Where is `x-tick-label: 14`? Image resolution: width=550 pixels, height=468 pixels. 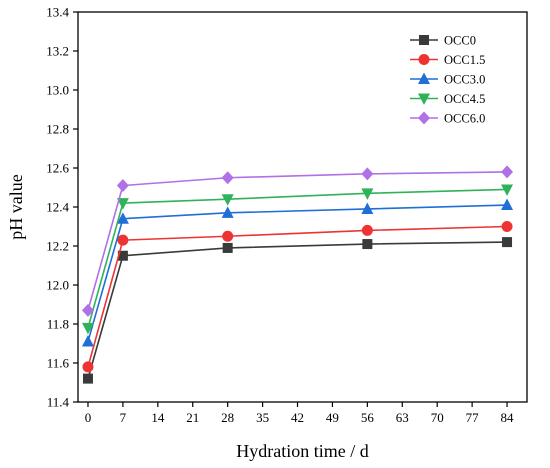 x-tick-label: 14 is located at coordinates (158, 417).